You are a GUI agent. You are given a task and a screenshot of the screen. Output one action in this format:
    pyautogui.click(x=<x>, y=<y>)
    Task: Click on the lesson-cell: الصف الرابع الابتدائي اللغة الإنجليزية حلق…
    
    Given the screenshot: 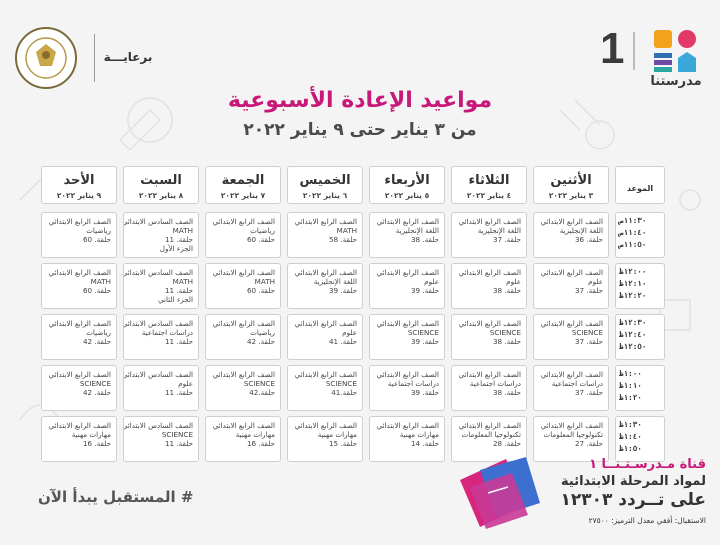 What is the action you would take?
    pyautogui.click(x=571, y=235)
    